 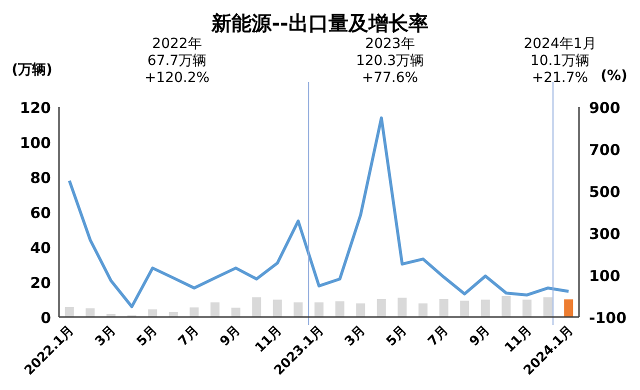 I want to click on chart-title: 新能源--出口量及增长率, so click(x=319, y=23).